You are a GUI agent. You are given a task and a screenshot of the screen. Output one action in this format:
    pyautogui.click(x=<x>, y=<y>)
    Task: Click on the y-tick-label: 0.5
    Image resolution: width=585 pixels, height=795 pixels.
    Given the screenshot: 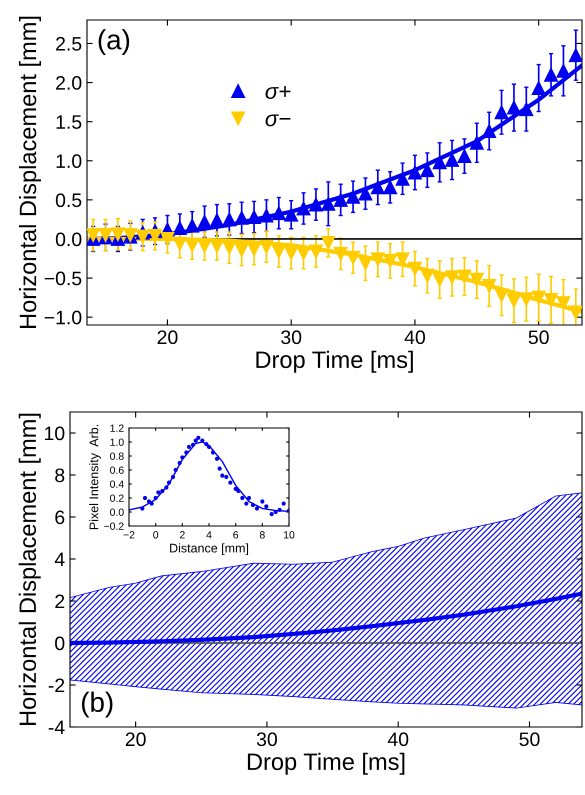 What is the action you would take?
    pyautogui.click(x=69, y=200)
    